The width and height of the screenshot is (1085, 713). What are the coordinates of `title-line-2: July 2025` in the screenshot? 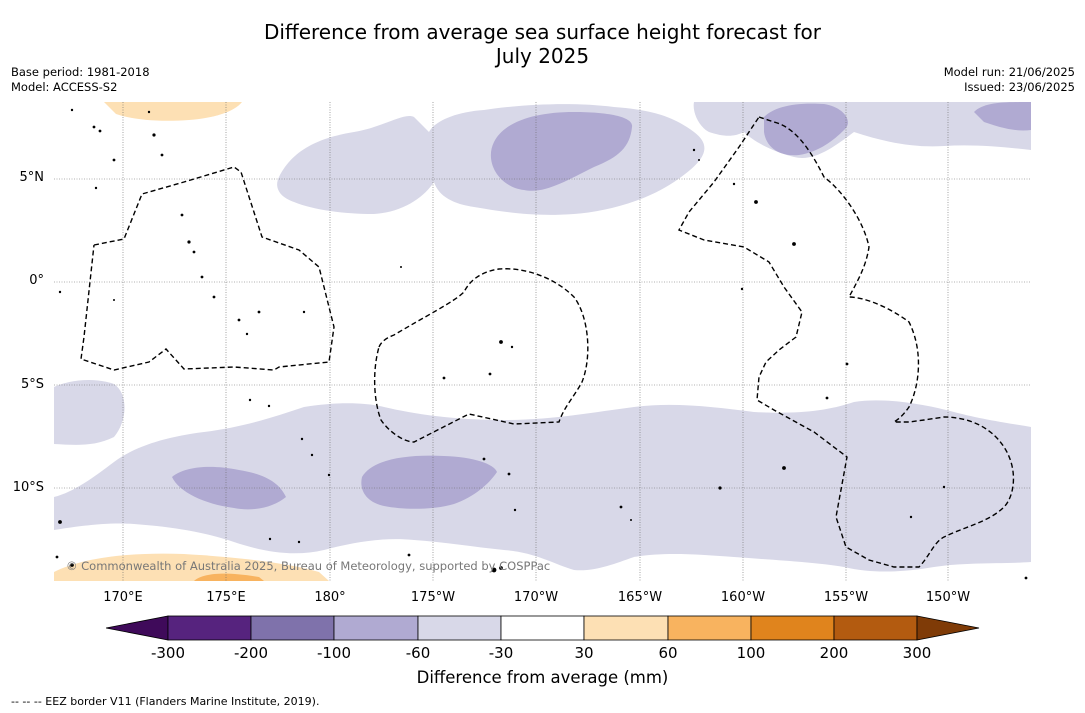 It's located at (542, 56).